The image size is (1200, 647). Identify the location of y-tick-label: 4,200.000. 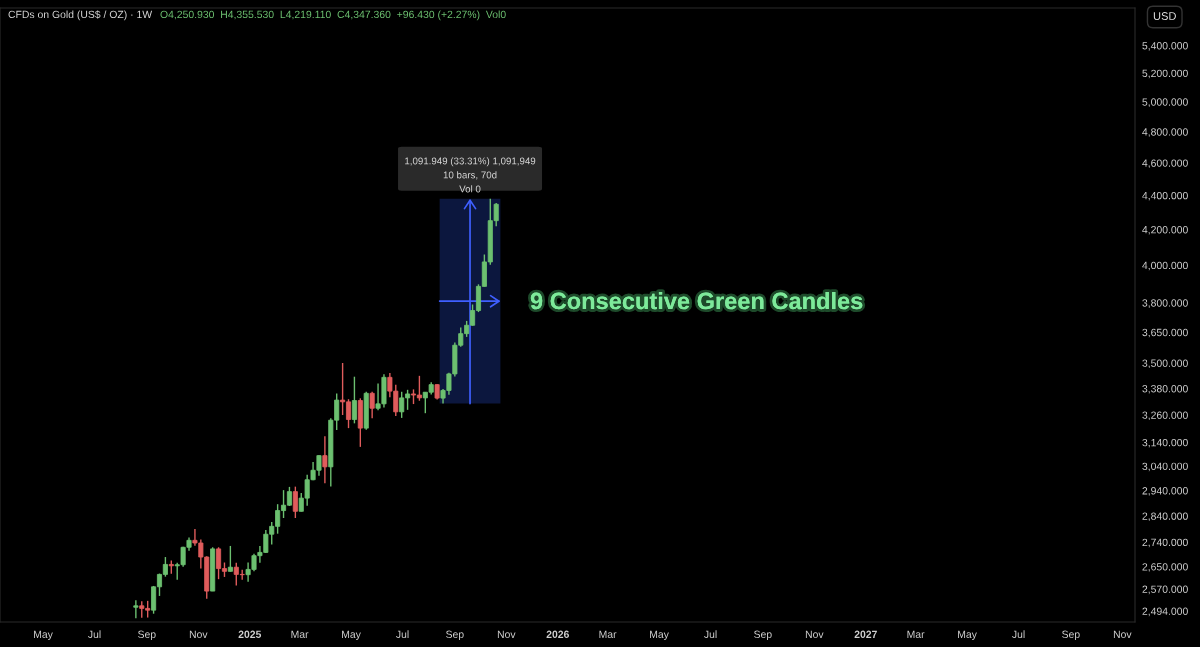
(1165, 230).